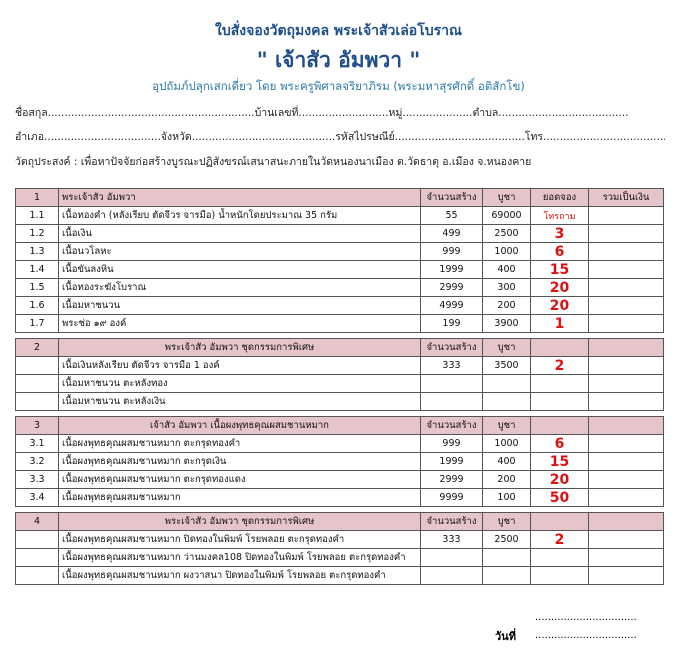  What do you see at coordinates (506, 383) in the screenshot?
I see `cell-price` at bounding box center [506, 383].